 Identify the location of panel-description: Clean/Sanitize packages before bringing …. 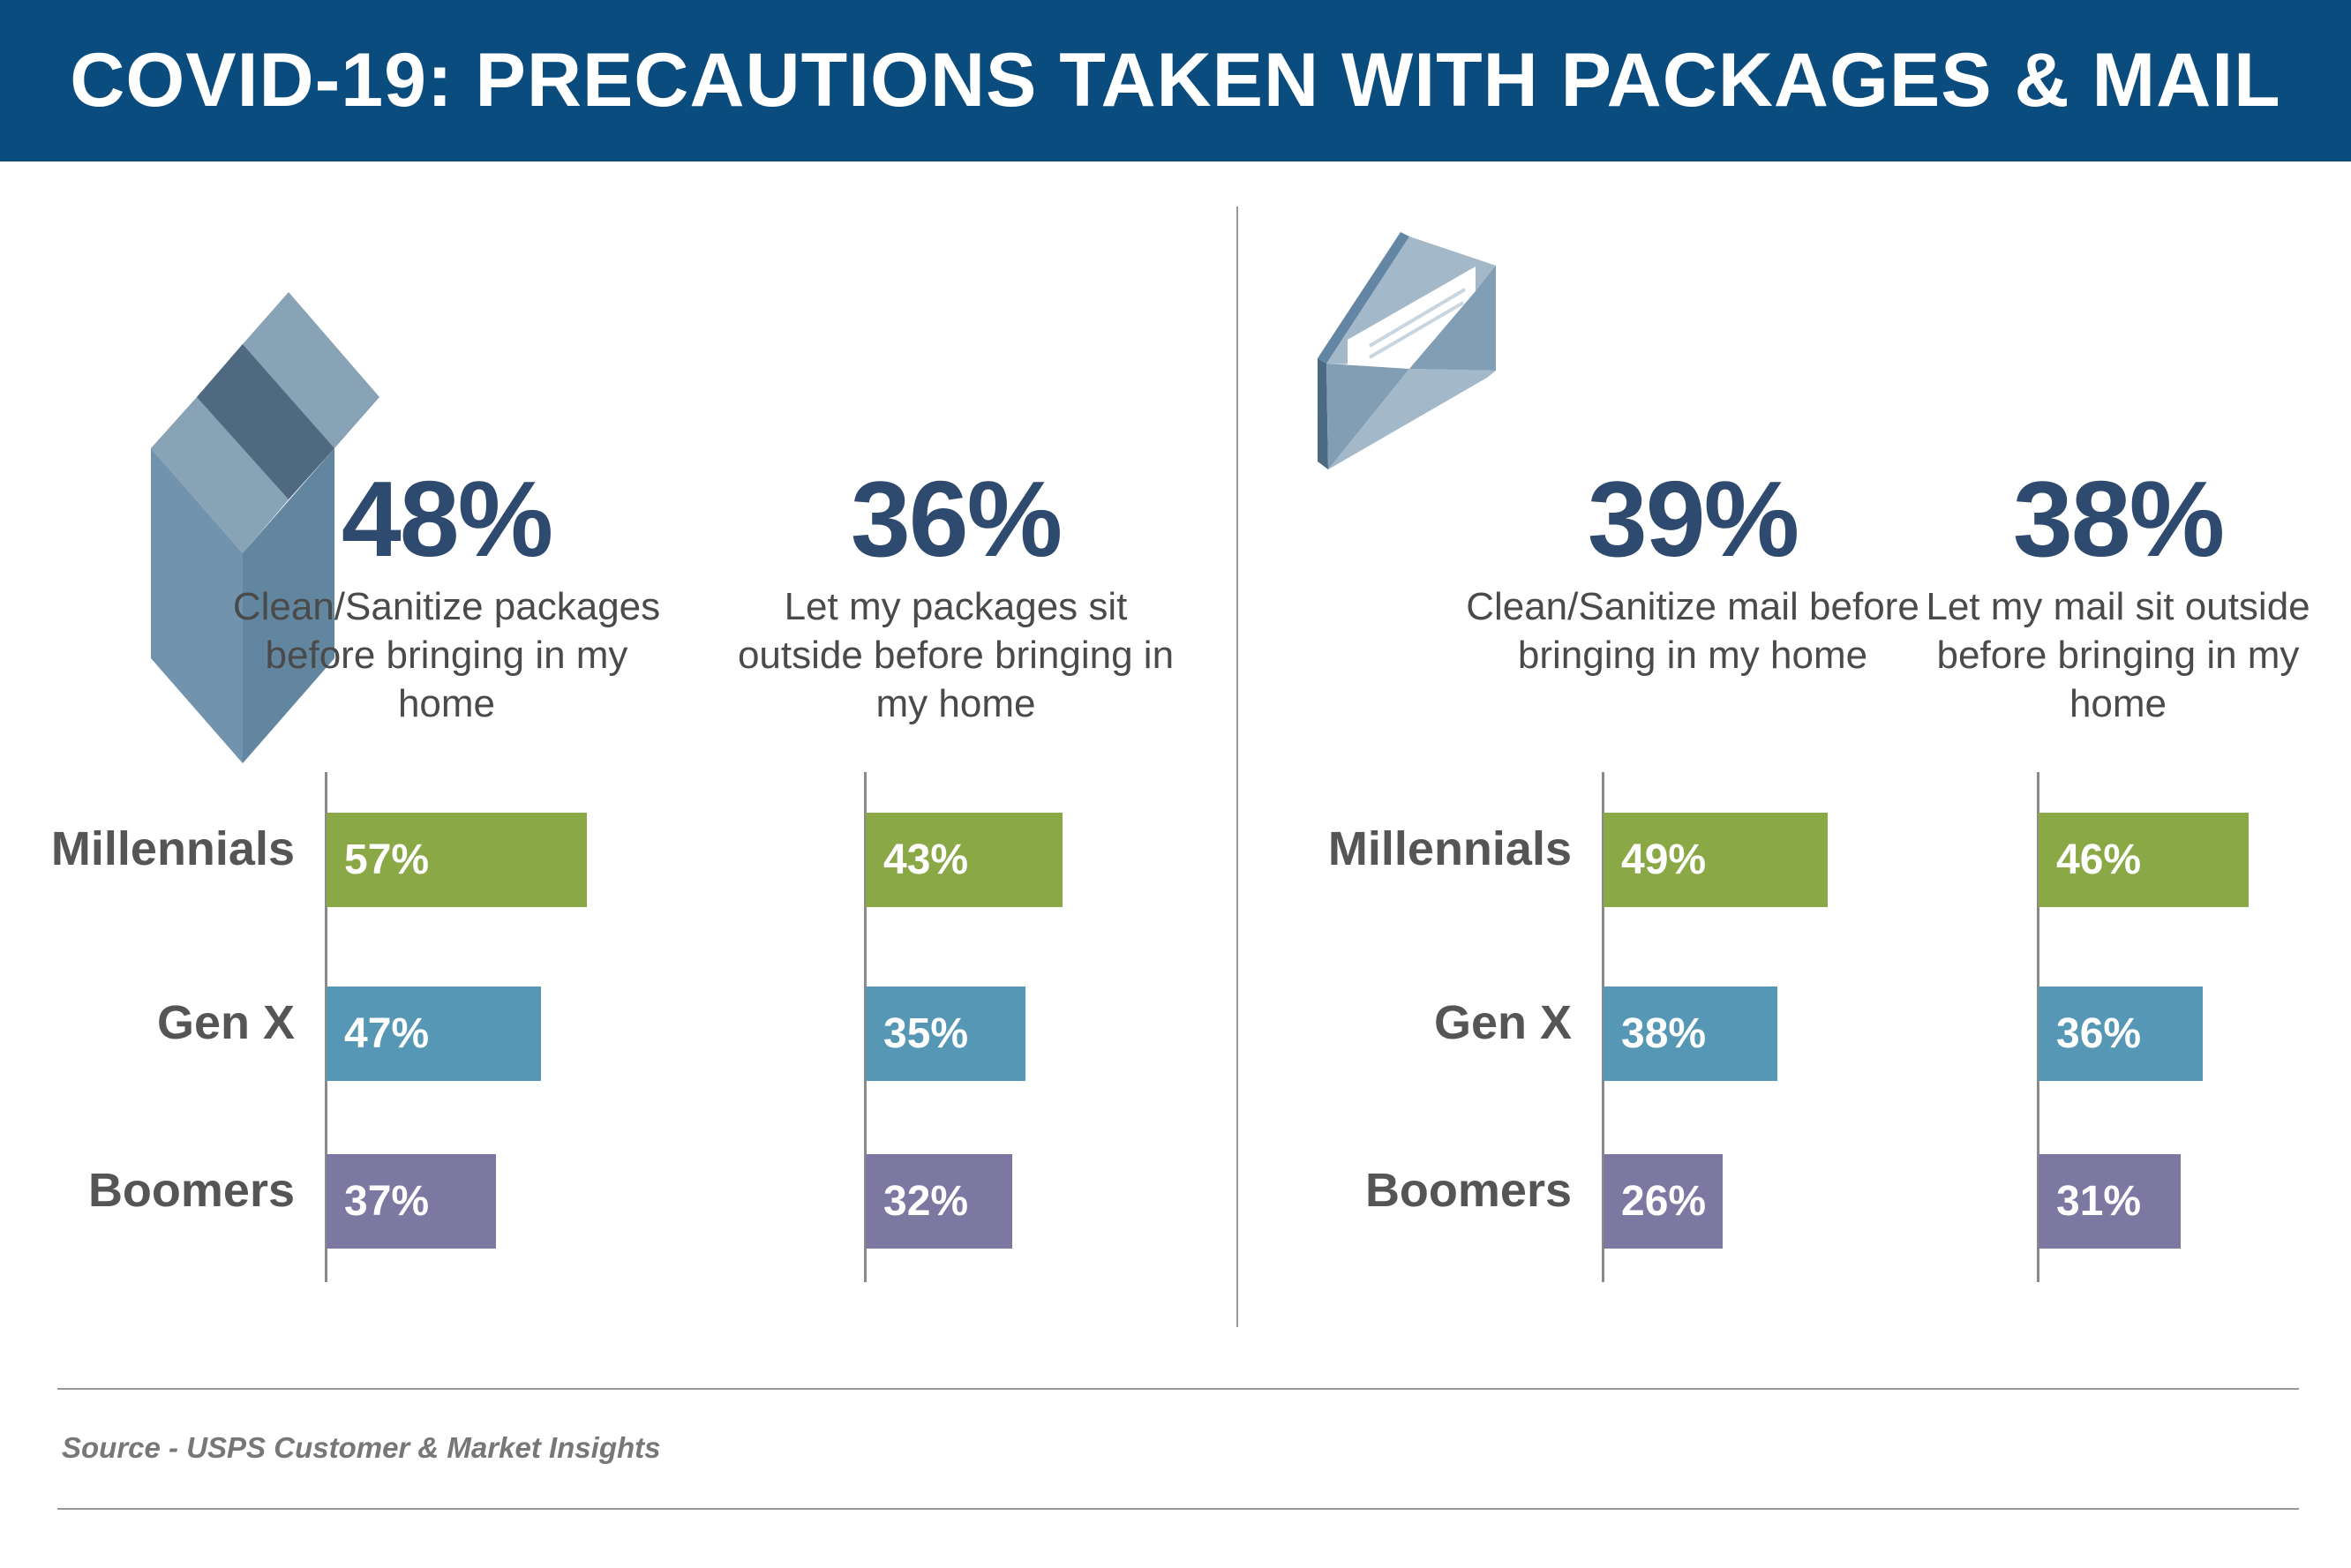
(446, 655).